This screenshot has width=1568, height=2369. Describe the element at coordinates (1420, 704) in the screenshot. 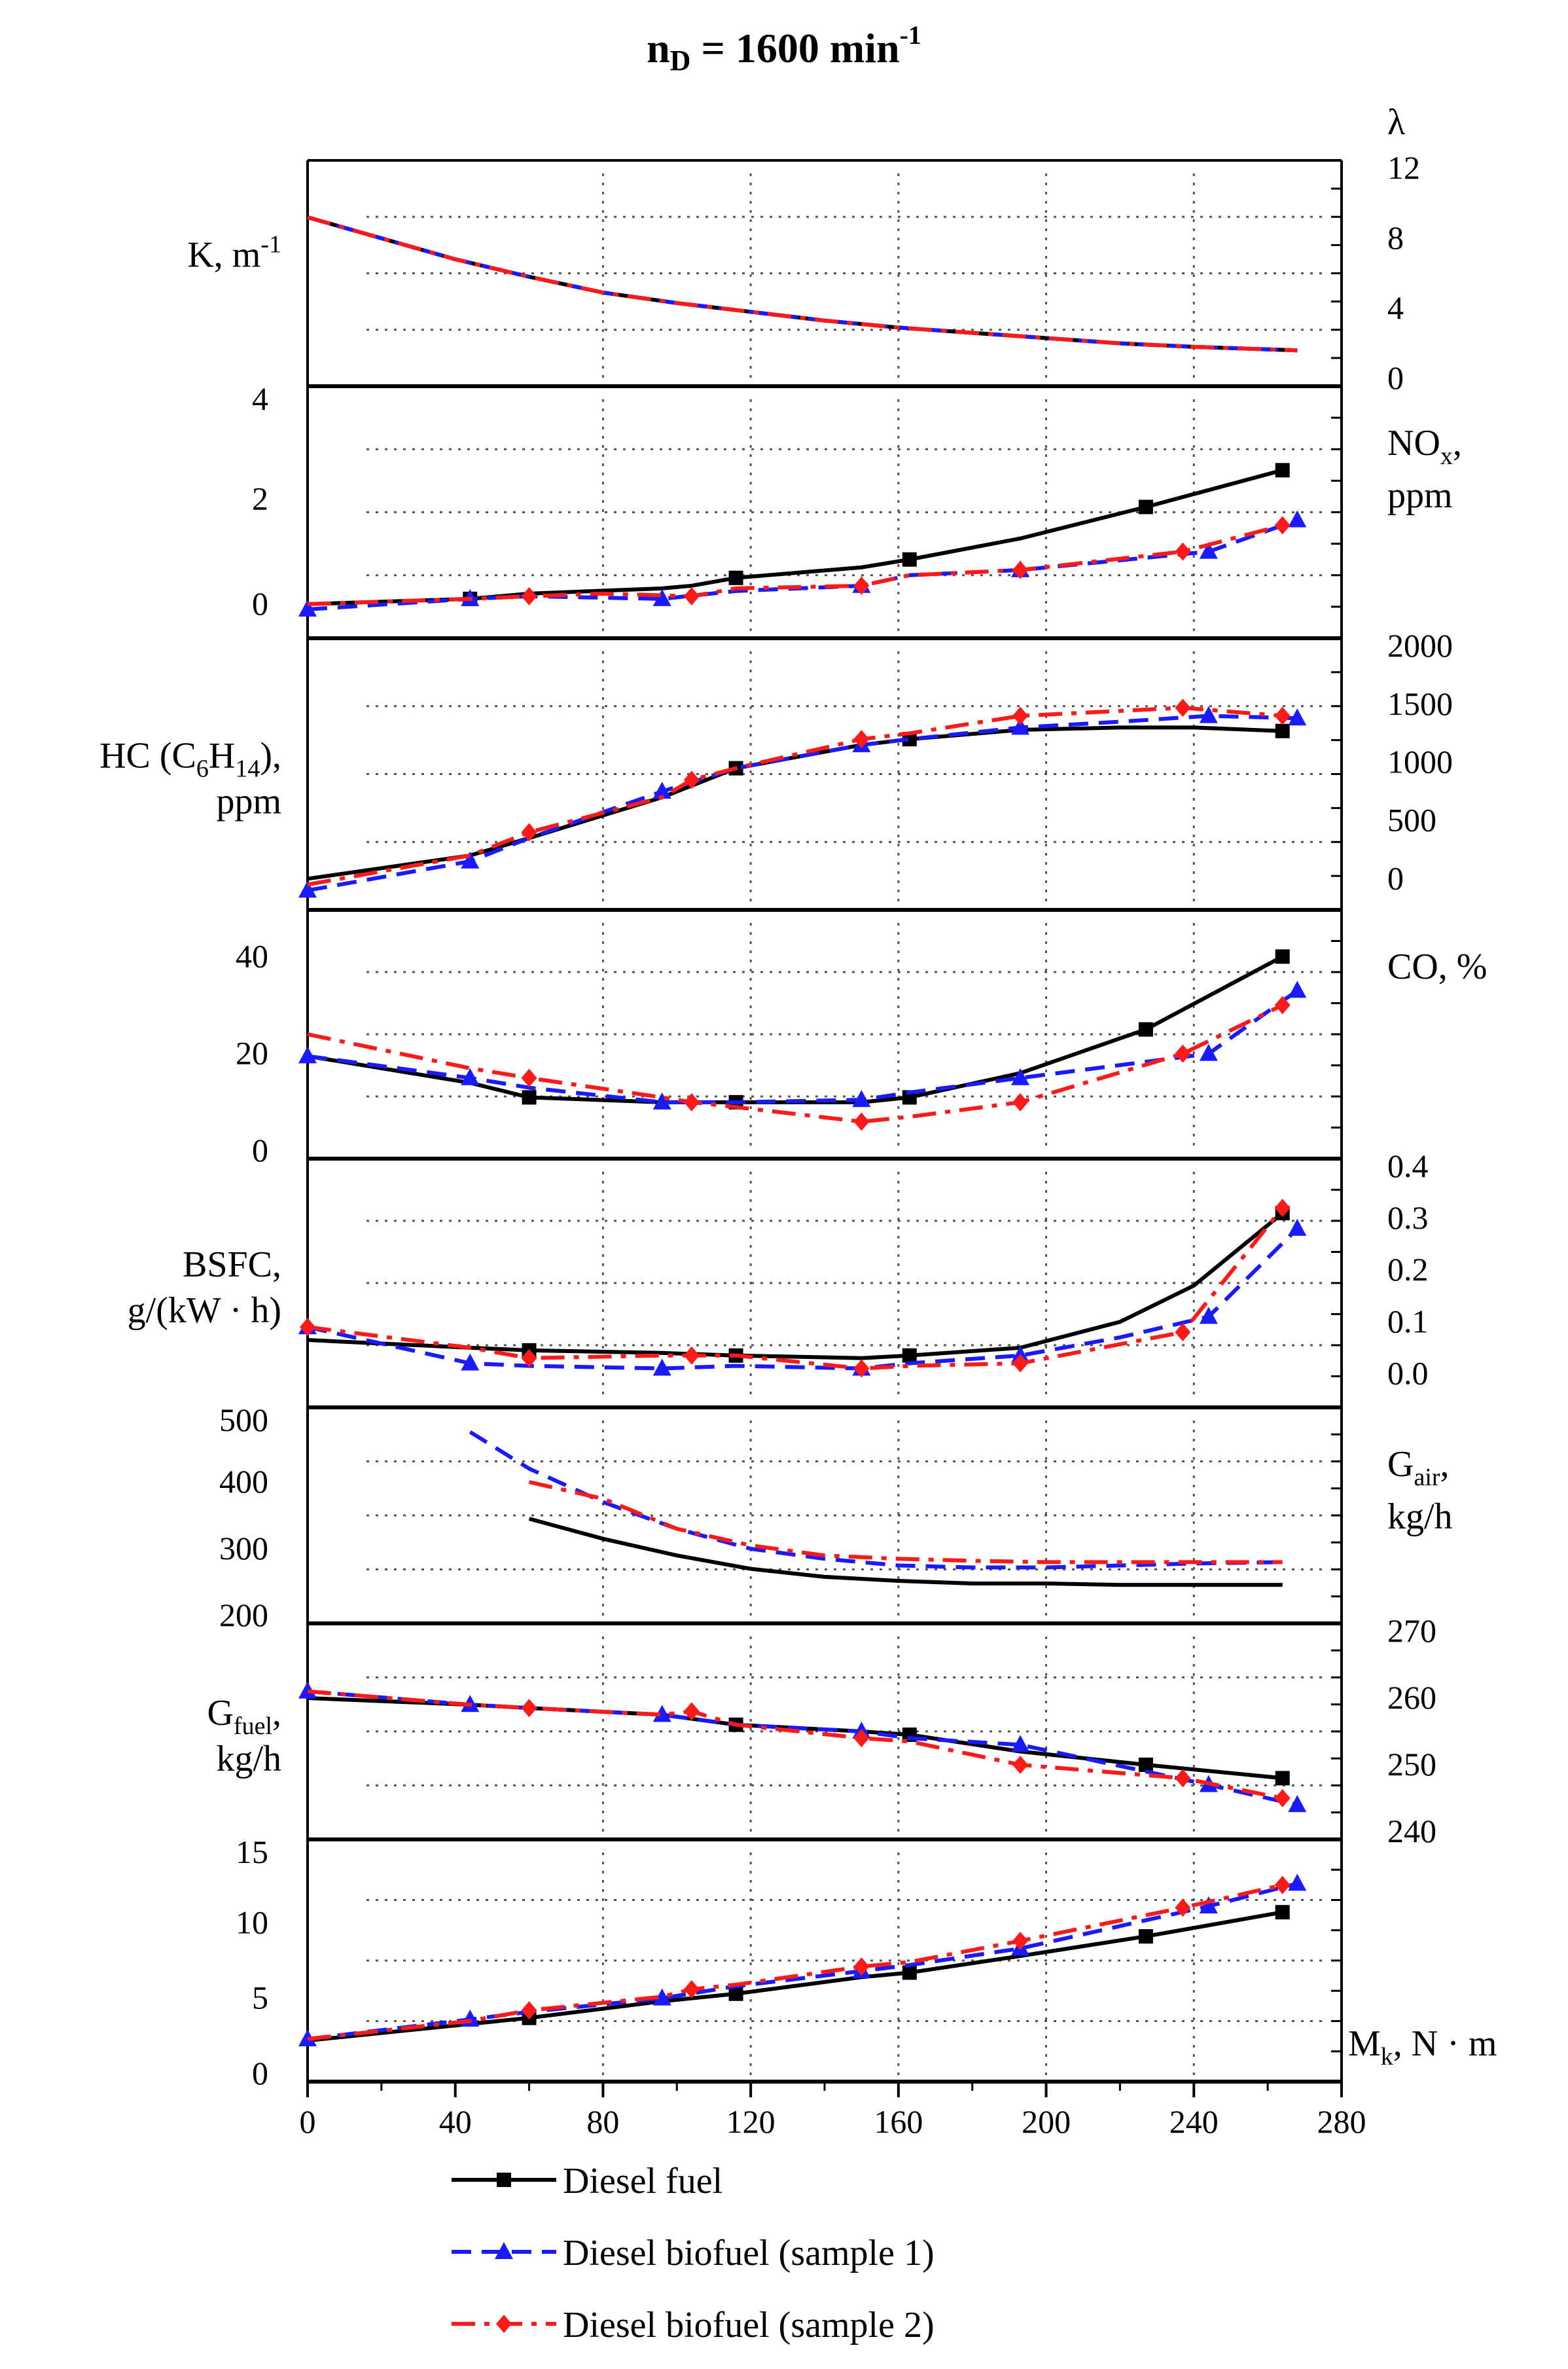

I see `right-tick-label: 1500` at that location.